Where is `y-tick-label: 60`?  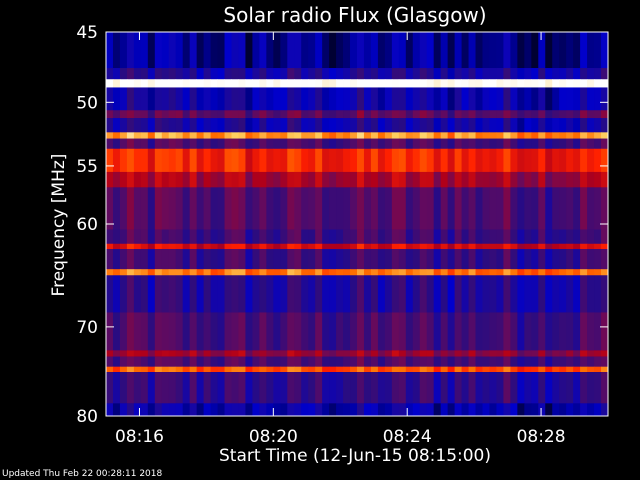
y-tick-label: 60 is located at coordinates (87, 225).